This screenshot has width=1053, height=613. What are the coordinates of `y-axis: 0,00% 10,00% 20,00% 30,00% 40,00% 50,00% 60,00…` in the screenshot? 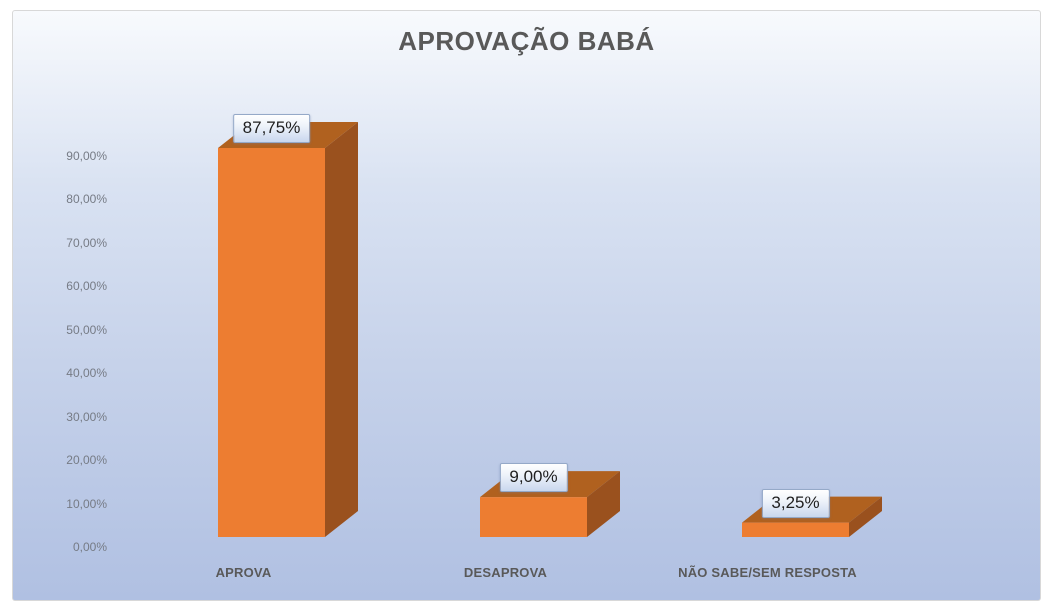 It's located at (53, 306).